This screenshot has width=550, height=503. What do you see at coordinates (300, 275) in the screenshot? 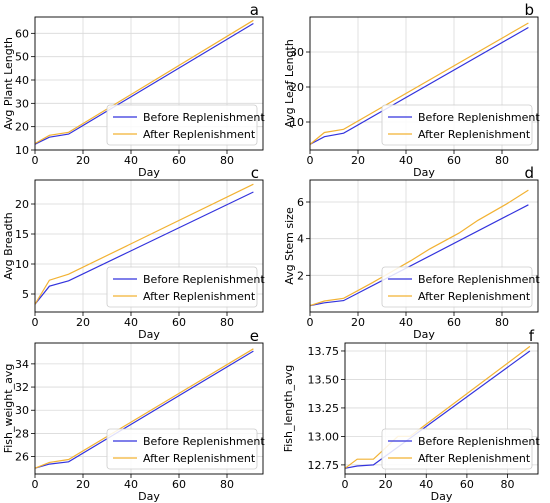
I see `y-tick-label: 2` at bounding box center [300, 275].